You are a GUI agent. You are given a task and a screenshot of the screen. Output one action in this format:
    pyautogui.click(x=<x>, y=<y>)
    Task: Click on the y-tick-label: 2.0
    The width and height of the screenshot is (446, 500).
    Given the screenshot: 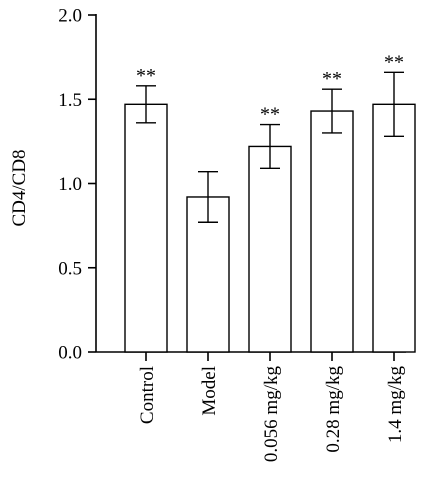 What is the action you would take?
    pyautogui.click(x=70, y=16)
    